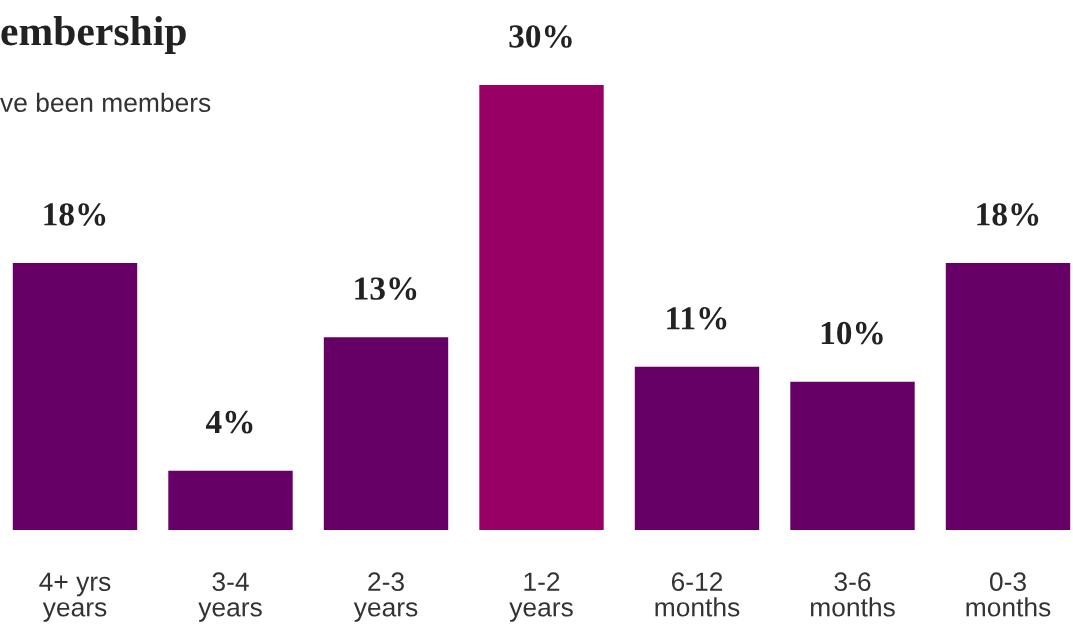  I want to click on x-tick-label: 4+ yrs years, so click(75, 597).